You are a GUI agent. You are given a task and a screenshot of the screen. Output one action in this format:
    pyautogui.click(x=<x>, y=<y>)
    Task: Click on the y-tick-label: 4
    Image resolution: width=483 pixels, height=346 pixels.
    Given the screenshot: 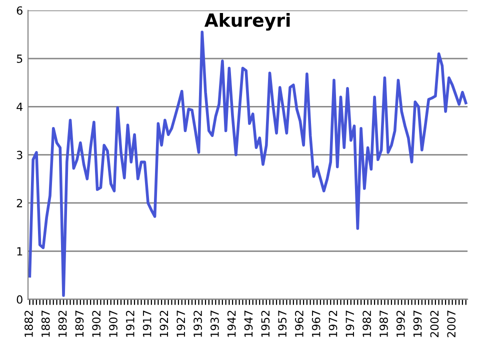 What is the action you would take?
    pyautogui.click(x=19, y=106)
    